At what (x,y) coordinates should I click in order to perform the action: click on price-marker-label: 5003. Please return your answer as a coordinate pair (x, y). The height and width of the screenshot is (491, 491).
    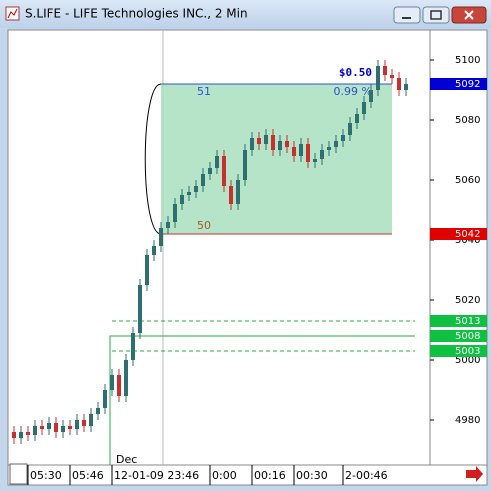
    Looking at the image, I should click on (467, 351).